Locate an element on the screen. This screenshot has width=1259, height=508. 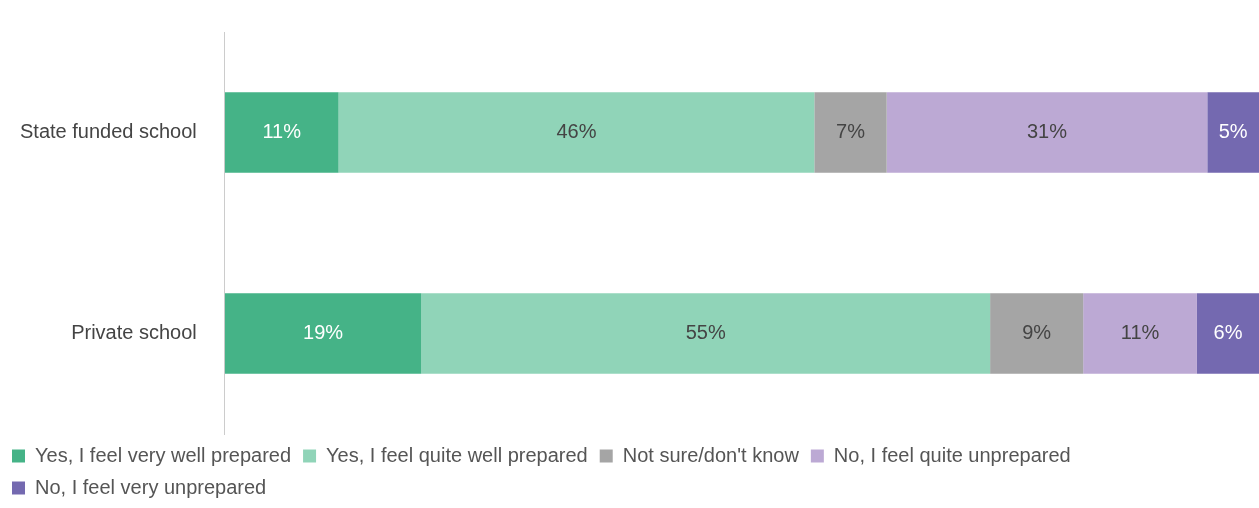
legend-label: Yes, I feel very well prepared is located at coordinates (163, 454).